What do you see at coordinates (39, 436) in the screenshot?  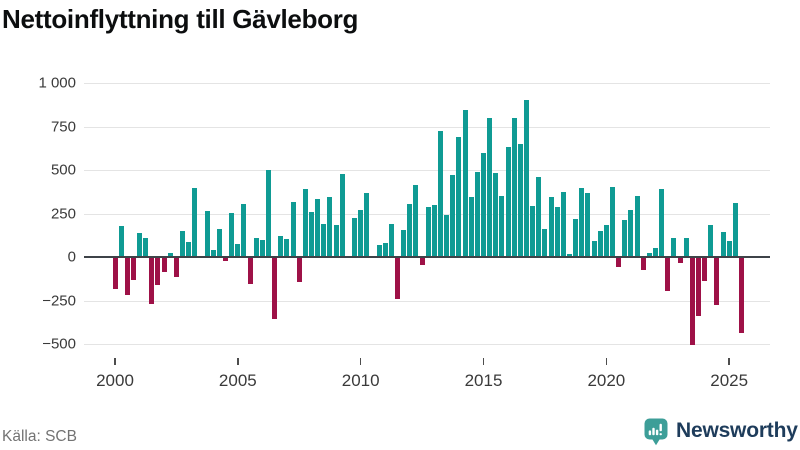 I see `source-caption: Källa: SCB` at bounding box center [39, 436].